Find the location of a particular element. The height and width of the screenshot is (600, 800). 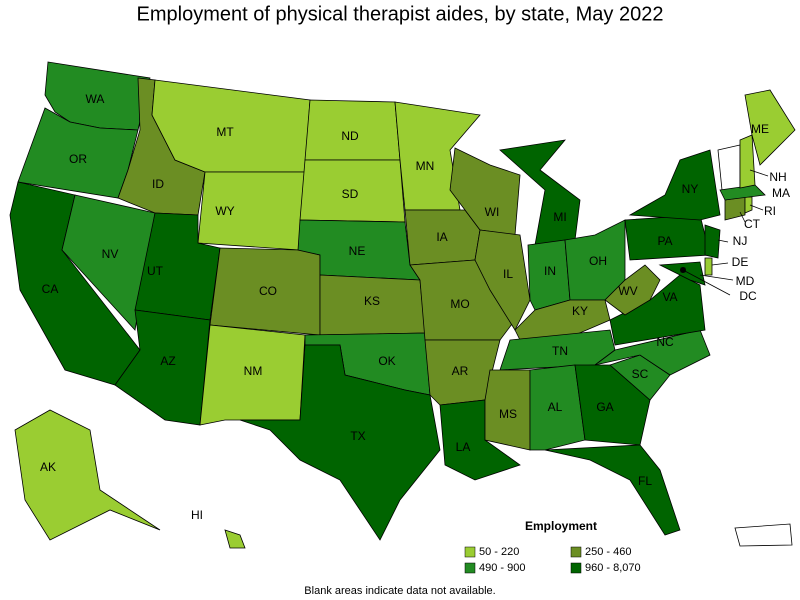

state-label: NY is located at coordinates (690, 189).